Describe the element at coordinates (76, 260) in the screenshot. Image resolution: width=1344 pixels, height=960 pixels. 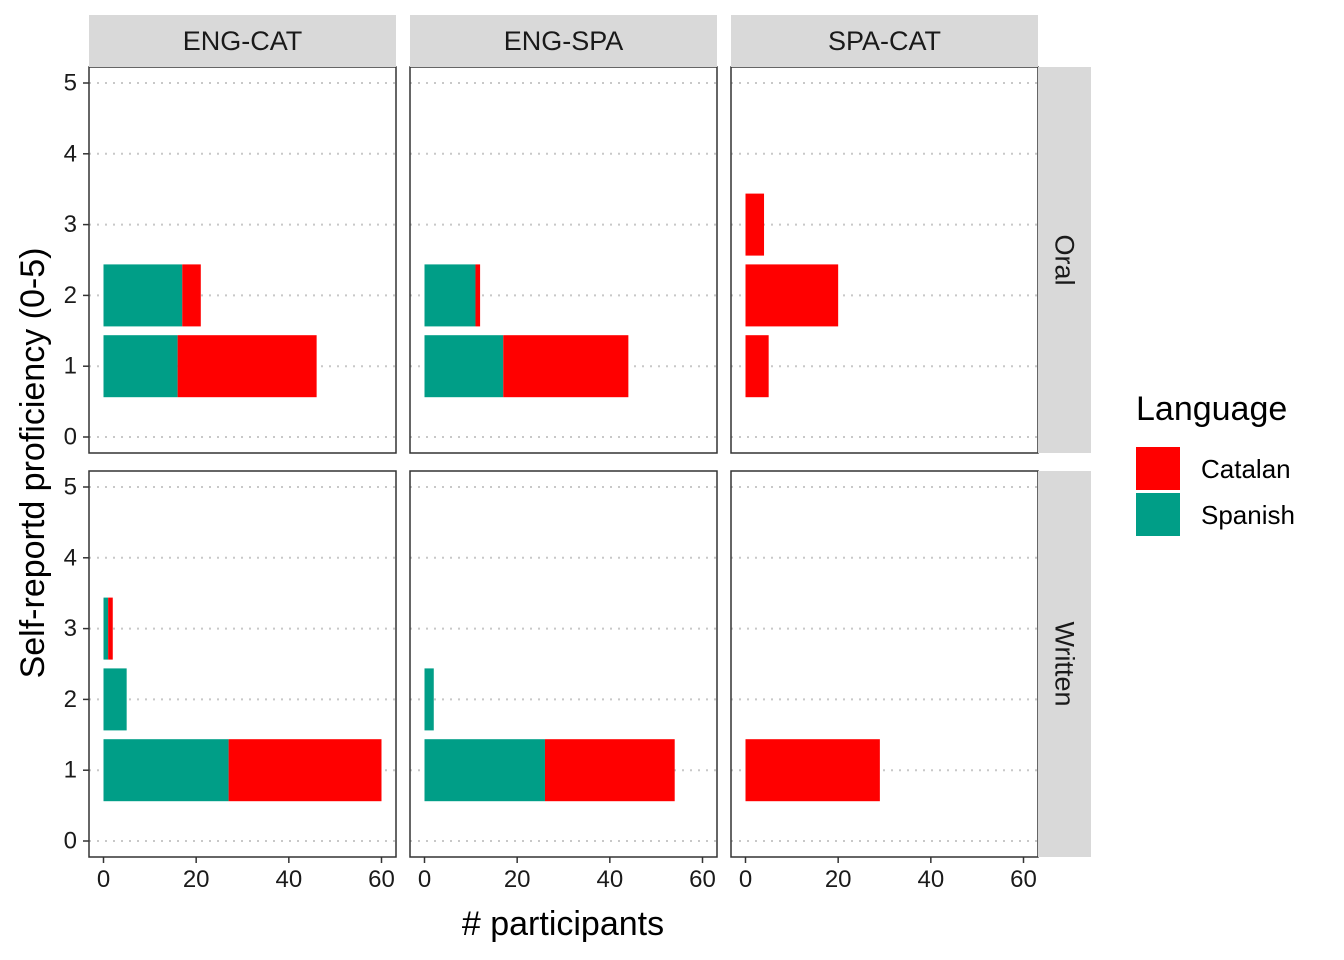
I see `y-axis-oral: 0 1 2 3 4 5` at that location.